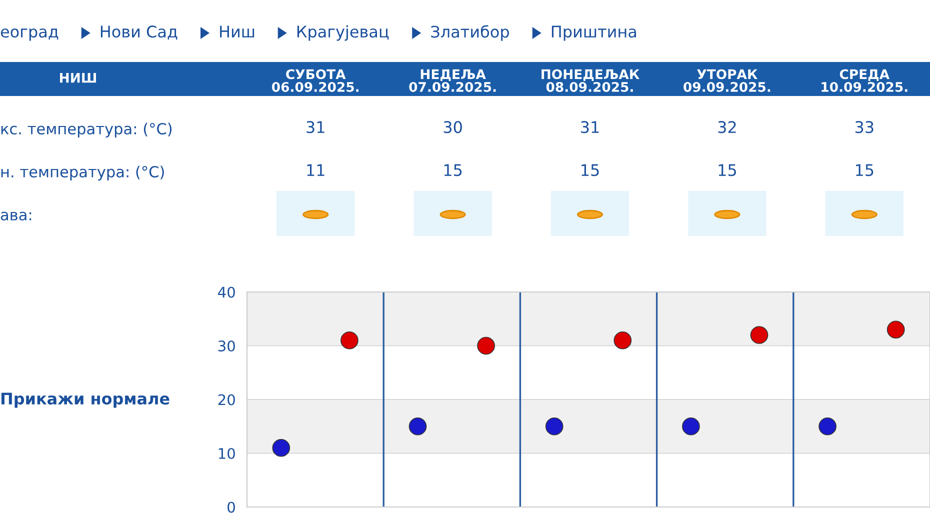 This screenshot has height=525, width=930. I want to click on y-tick-label: кс. температура: (°C), so click(86, 130).